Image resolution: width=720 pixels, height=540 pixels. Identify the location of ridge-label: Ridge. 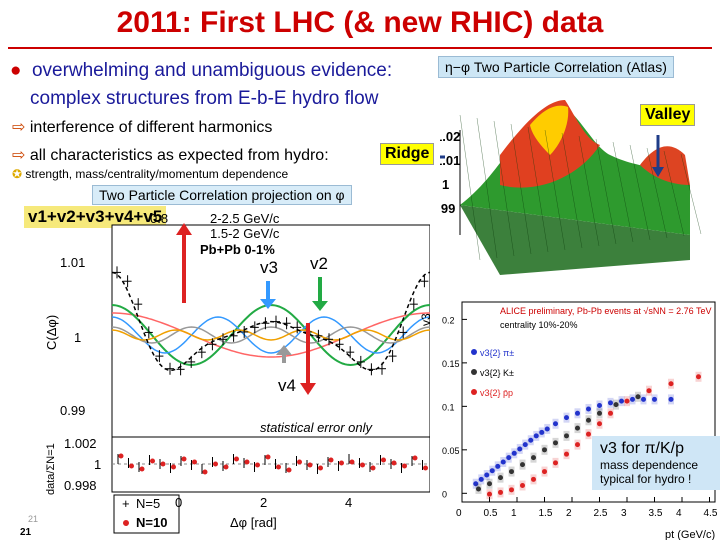
(407, 154).